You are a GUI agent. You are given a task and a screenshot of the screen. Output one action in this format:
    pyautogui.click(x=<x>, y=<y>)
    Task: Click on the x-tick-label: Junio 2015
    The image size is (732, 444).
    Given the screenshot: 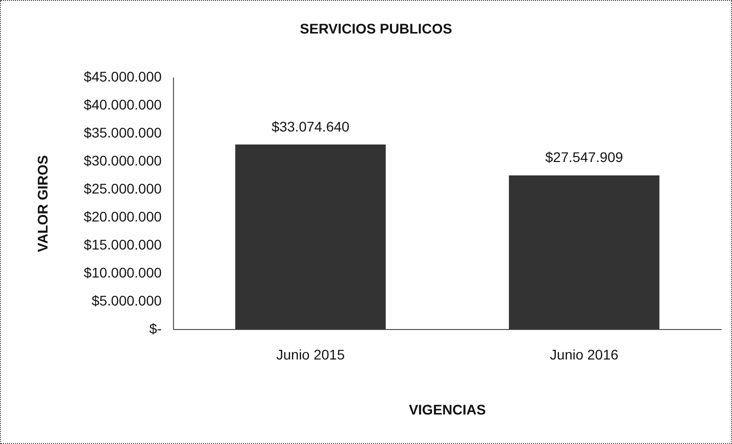 What is the action you would take?
    pyautogui.click(x=310, y=354)
    